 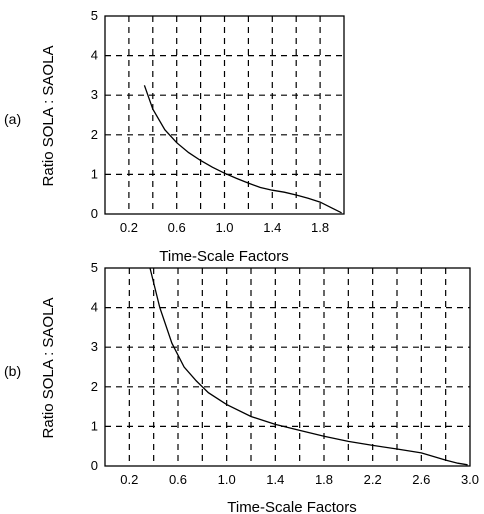 What do you see at coordinates (224, 227) in the screenshot?
I see `x-tick-label-a: 1.0` at bounding box center [224, 227].